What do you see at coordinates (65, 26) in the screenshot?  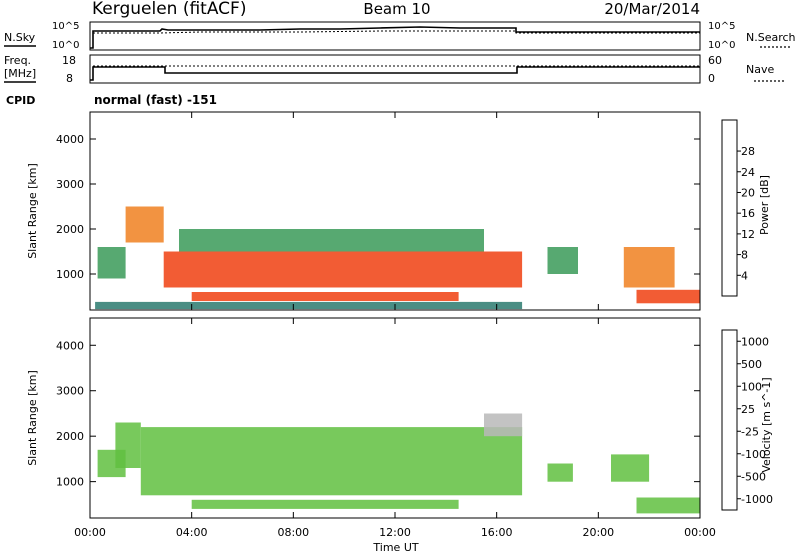 I see `noise-left-tick-top: 10^5` at bounding box center [65, 26].